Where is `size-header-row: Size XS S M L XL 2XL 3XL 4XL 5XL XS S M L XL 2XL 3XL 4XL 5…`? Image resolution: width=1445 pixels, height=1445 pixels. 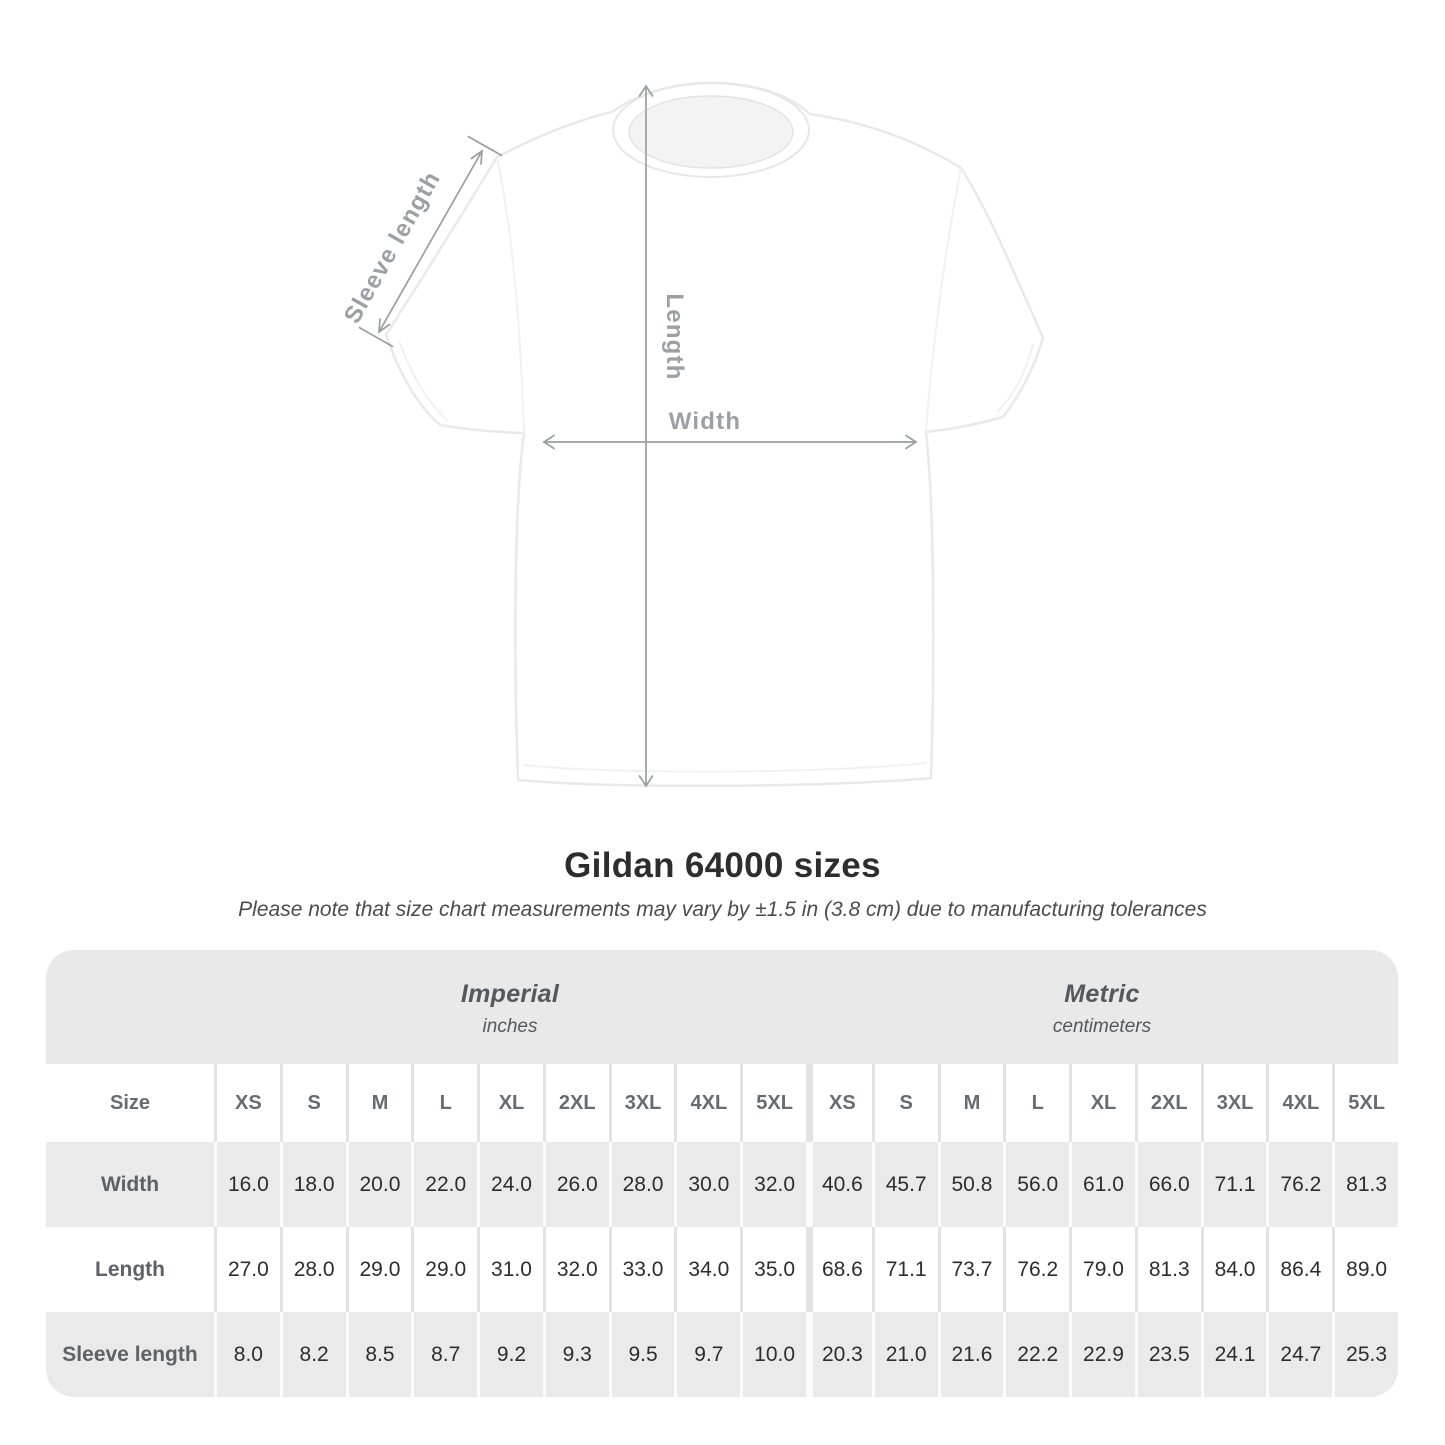 size-header-row: Size XS S M L XL 2XL 3XL 4XL 5XL XS S M L XL 2XL 3XL 4XL 5… is located at coordinates (722, 1103).